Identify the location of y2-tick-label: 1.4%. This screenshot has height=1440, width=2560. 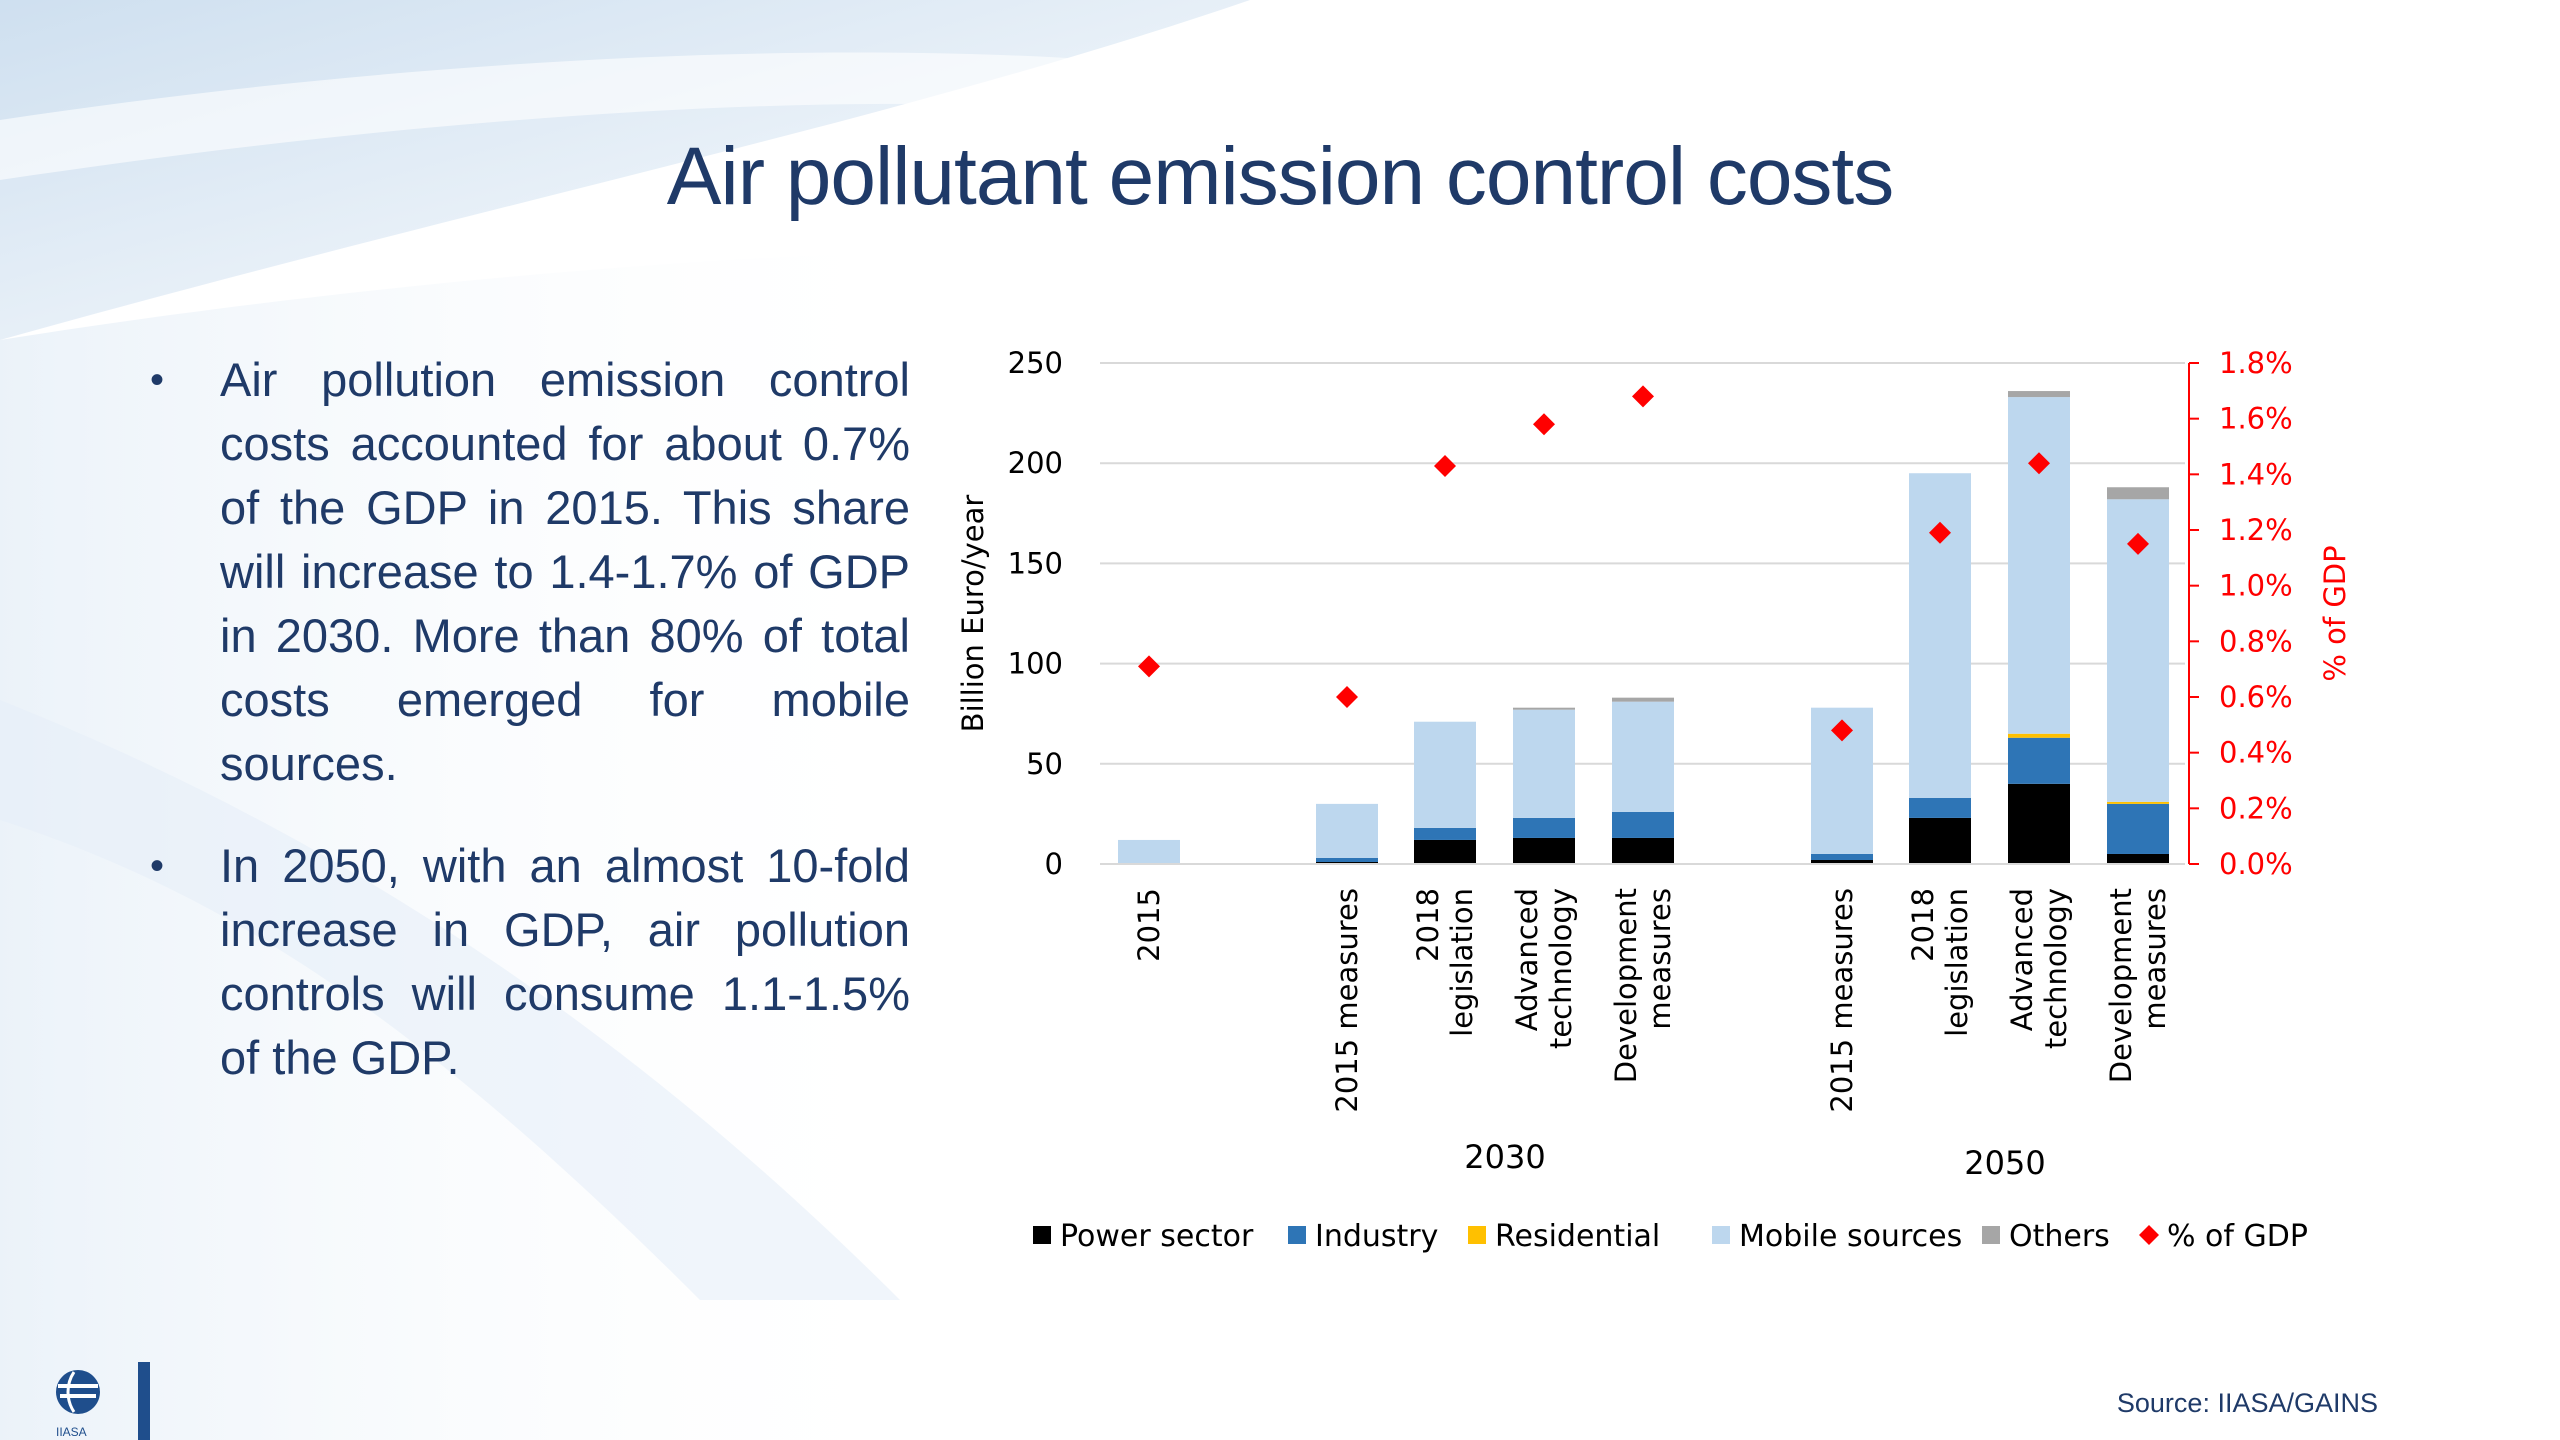
(2256, 474).